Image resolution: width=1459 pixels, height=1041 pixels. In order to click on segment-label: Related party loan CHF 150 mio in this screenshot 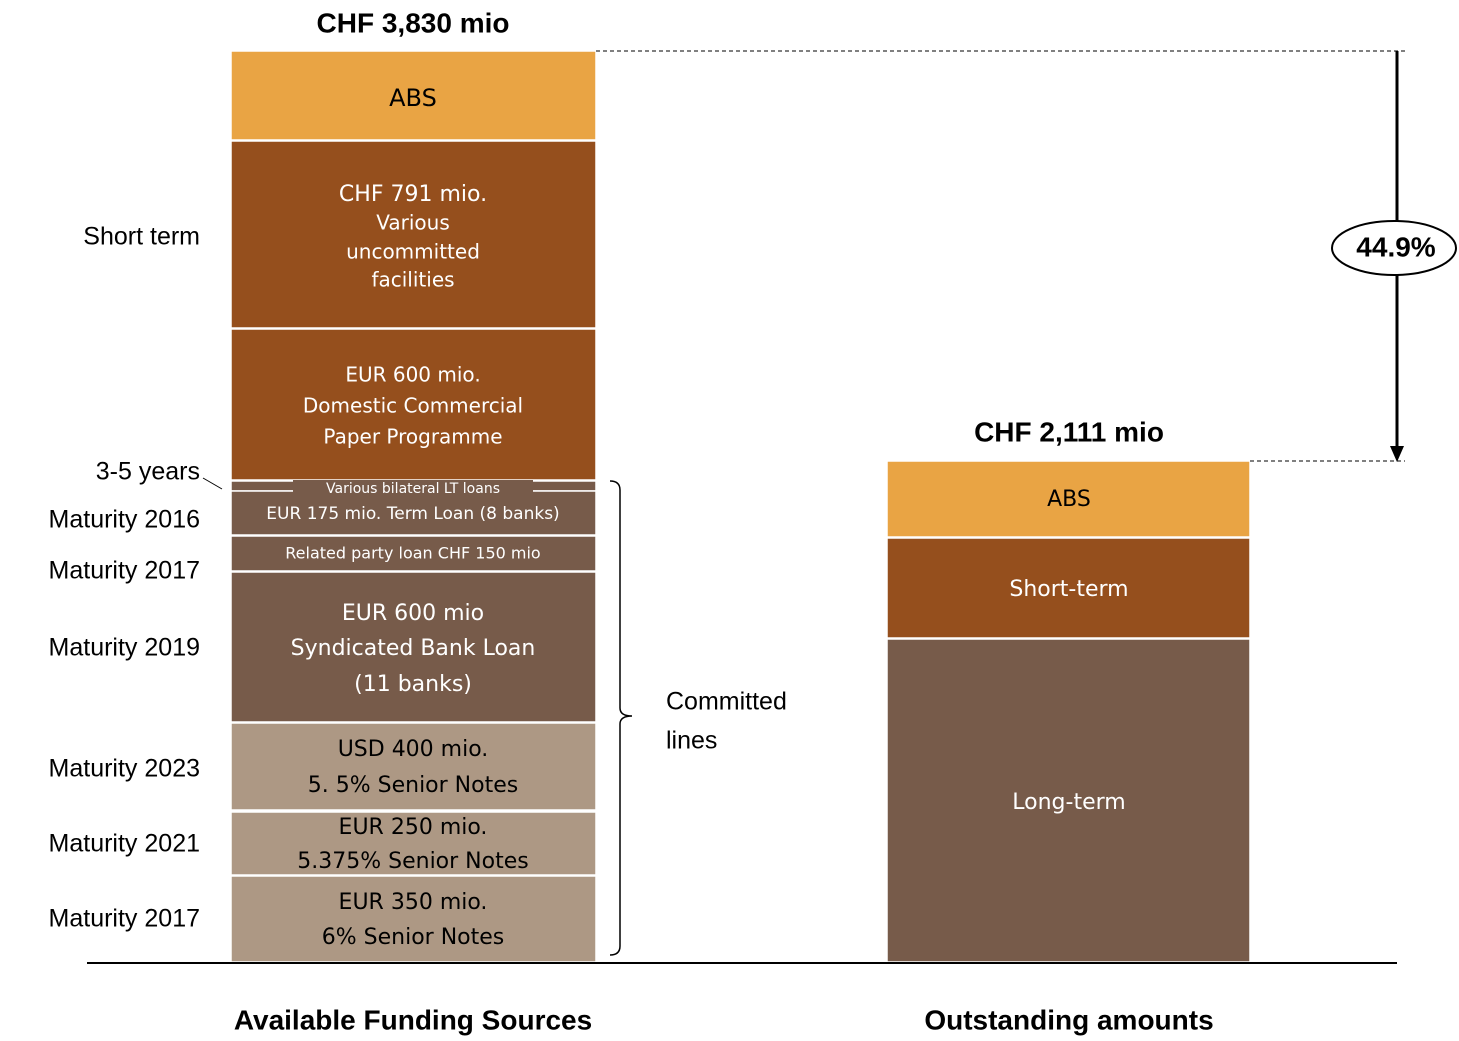, I will do `click(412, 553)`.